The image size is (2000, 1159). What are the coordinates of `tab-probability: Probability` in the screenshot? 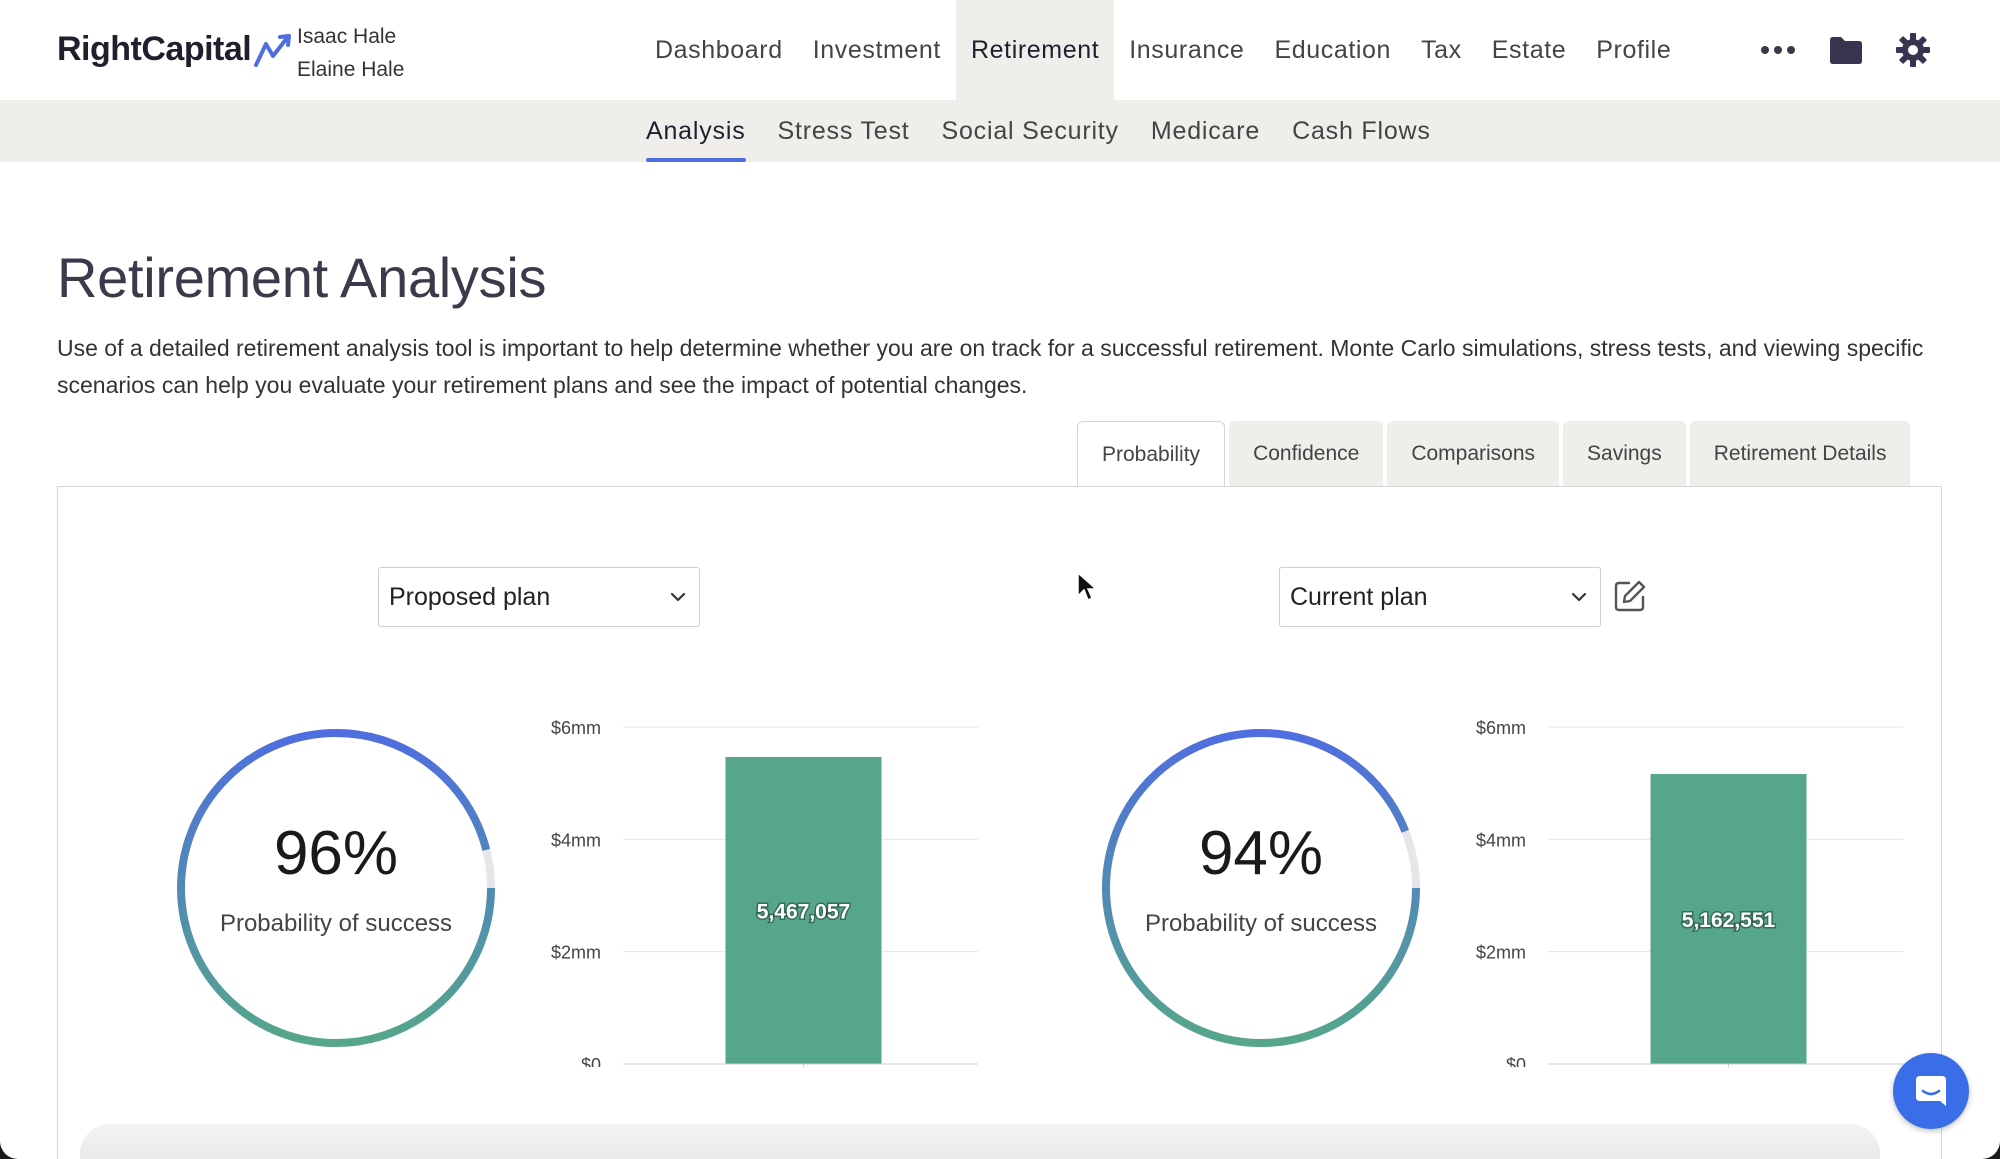 It's located at (1151, 454).